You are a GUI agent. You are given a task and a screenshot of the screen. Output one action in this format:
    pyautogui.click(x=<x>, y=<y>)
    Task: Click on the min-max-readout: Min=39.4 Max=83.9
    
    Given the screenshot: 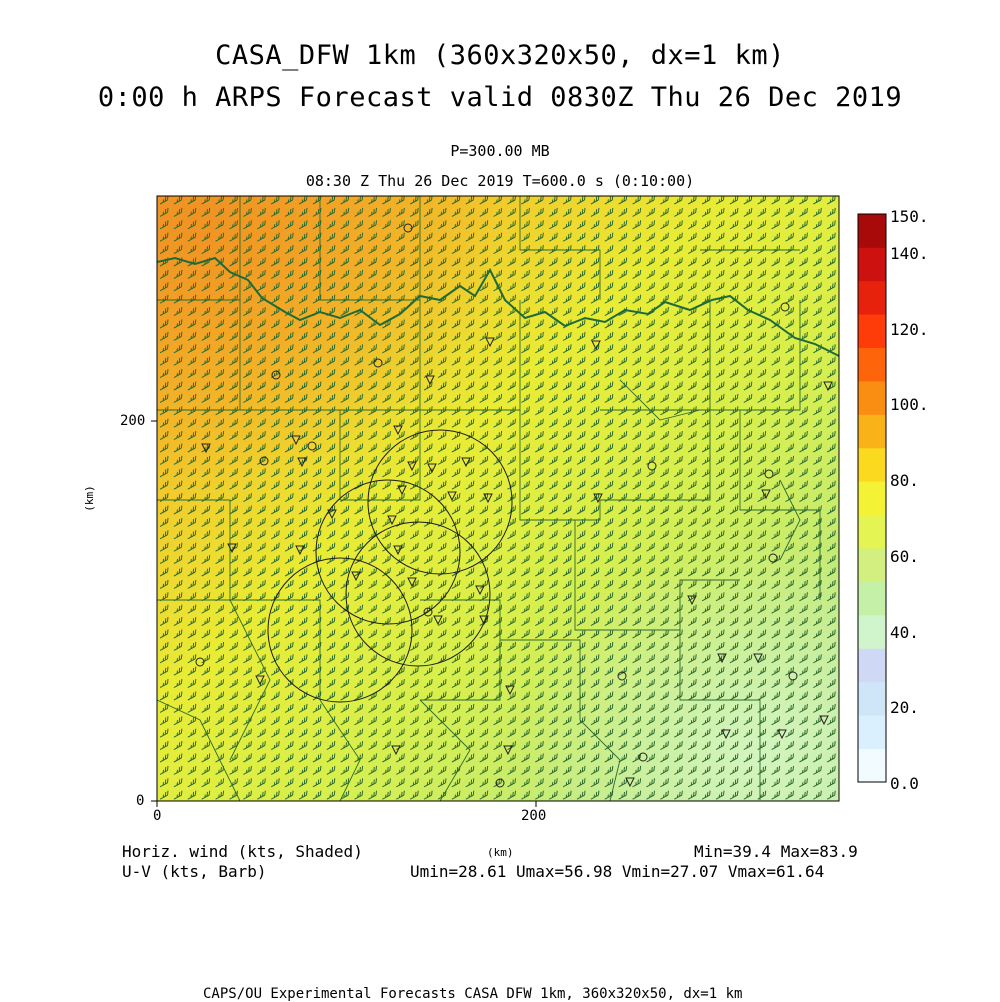 What is the action you would take?
    pyautogui.click(x=776, y=851)
    